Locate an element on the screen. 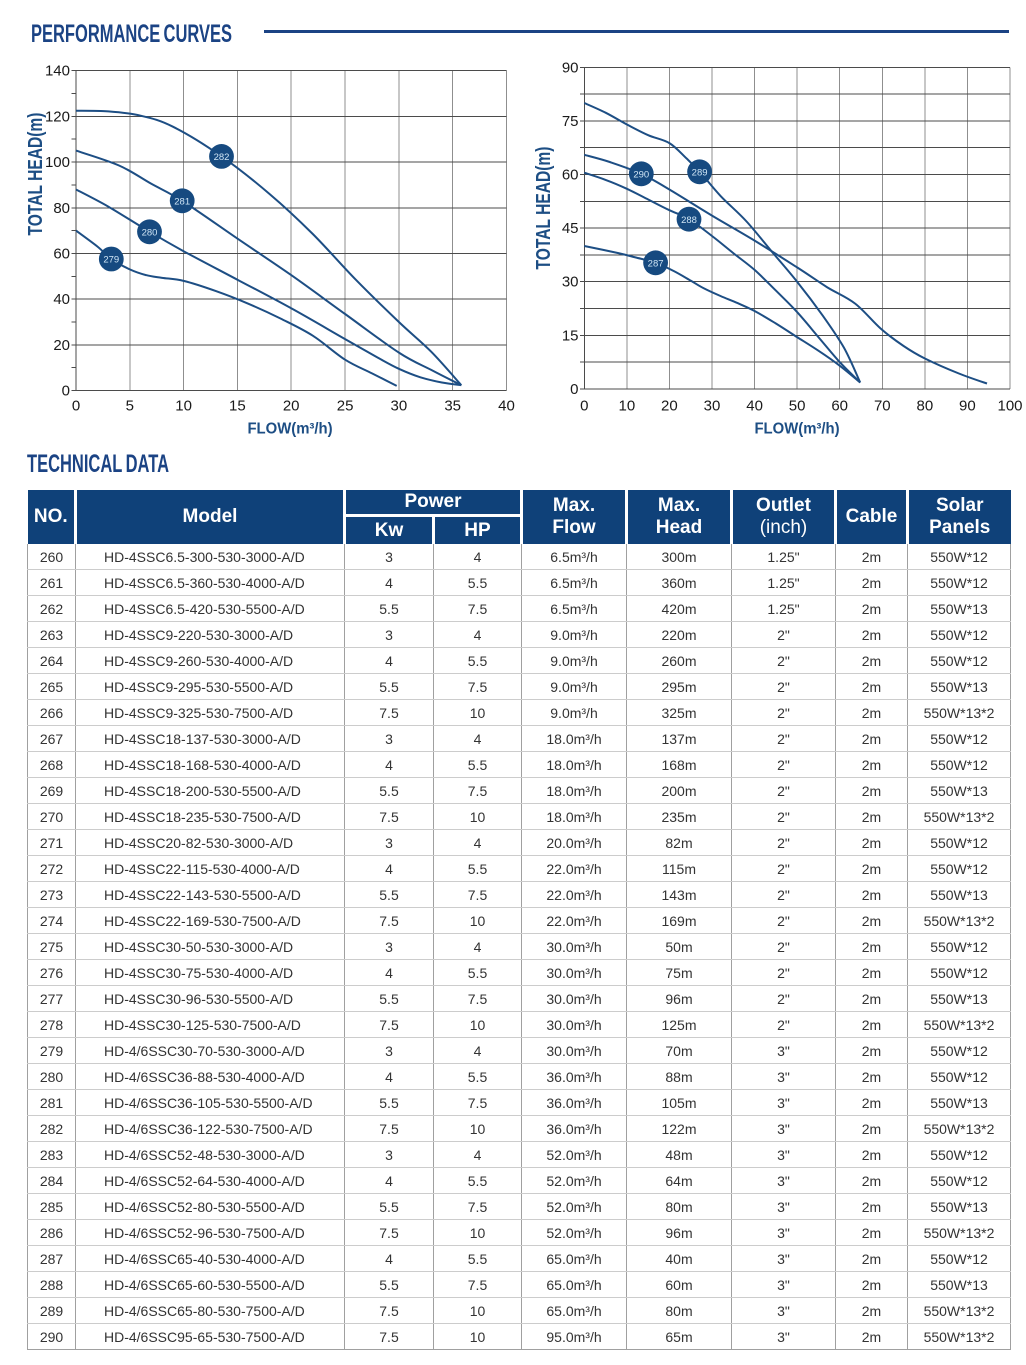 The image size is (1026, 1365). svg-text: 120 is located at coordinates (57, 116).